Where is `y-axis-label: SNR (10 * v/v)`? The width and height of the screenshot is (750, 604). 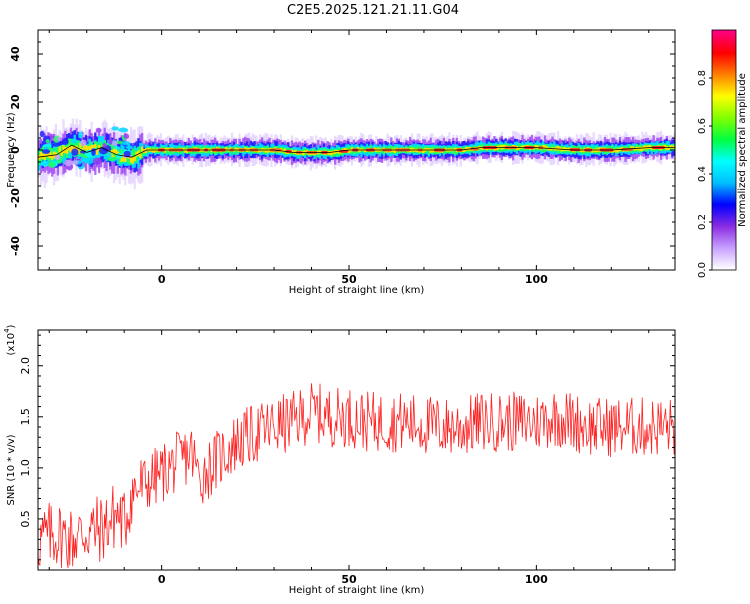 y-axis-label: SNR (10 * v/v) is located at coordinates (11, 469).